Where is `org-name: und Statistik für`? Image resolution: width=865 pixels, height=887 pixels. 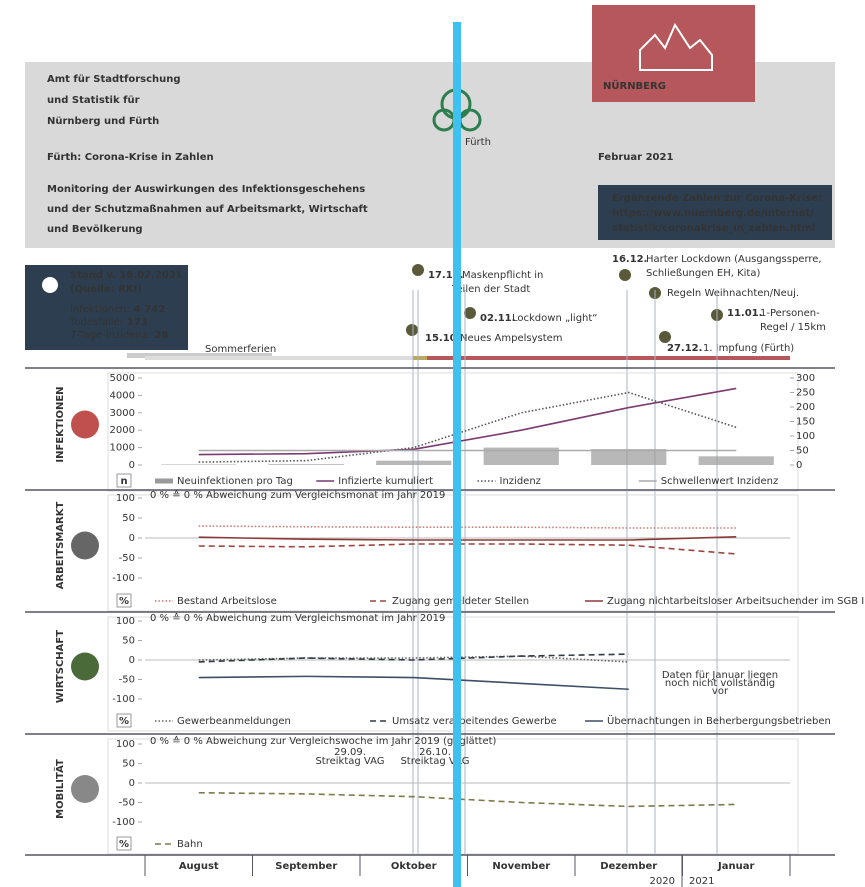 org-name: und Statistik für is located at coordinates (93, 100).